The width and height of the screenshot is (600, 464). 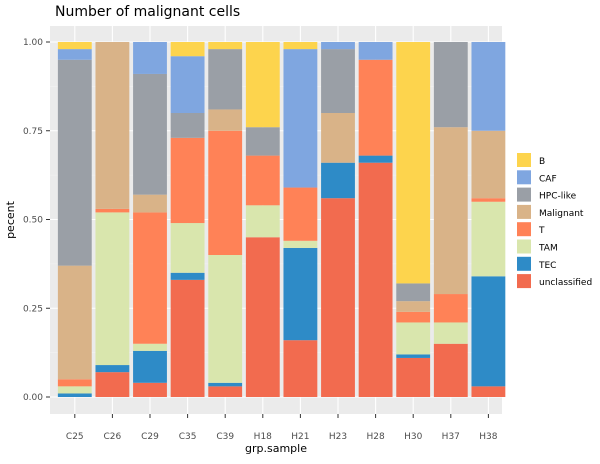 What do you see at coordinates (113, 437) in the screenshot?
I see `x-tick-label: C26` at bounding box center [113, 437].